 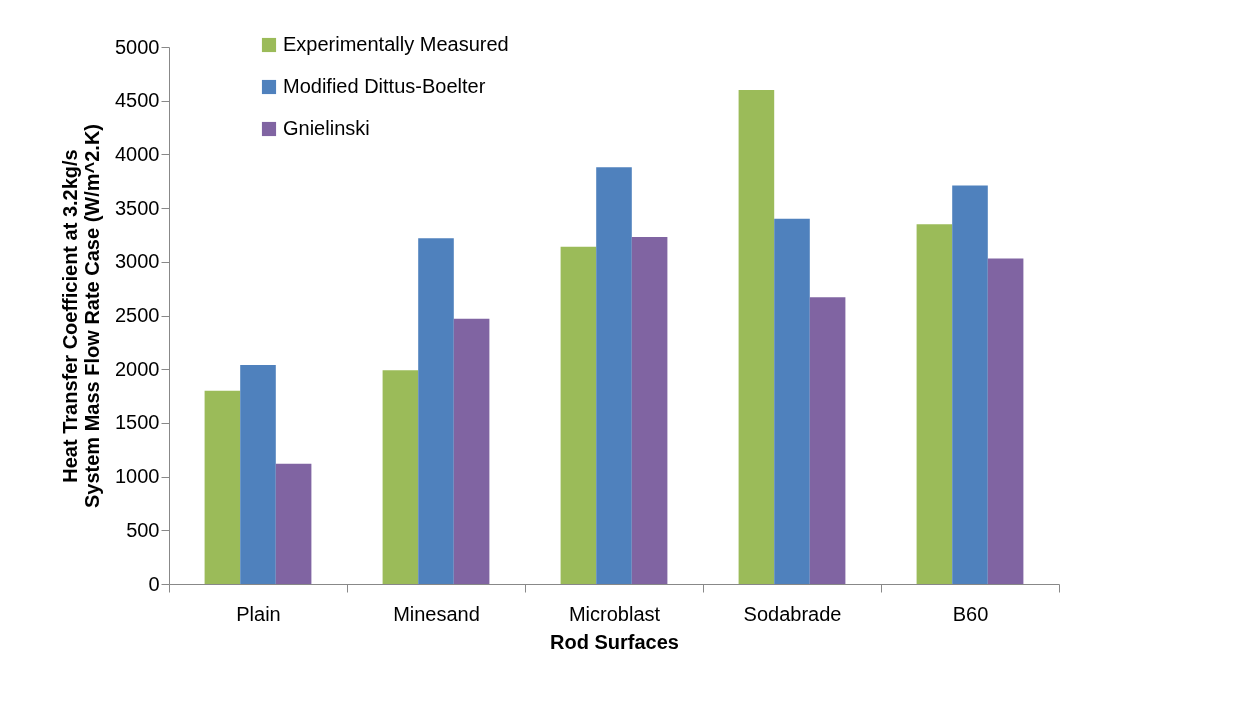 What do you see at coordinates (384, 86) in the screenshot?
I see `legend-label: Modified Dittus-Boelter` at bounding box center [384, 86].